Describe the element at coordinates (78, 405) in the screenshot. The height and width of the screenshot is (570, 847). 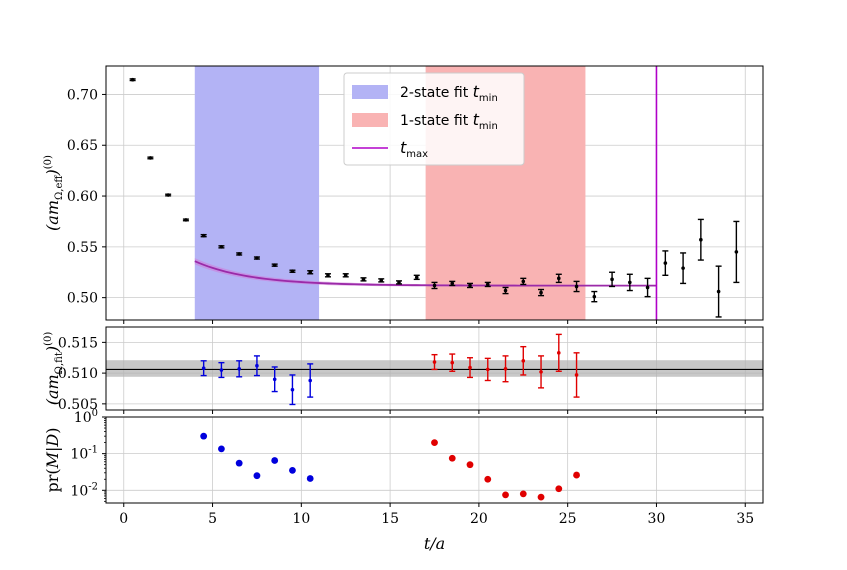
I see `y-tick-label: 0.505` at that location.